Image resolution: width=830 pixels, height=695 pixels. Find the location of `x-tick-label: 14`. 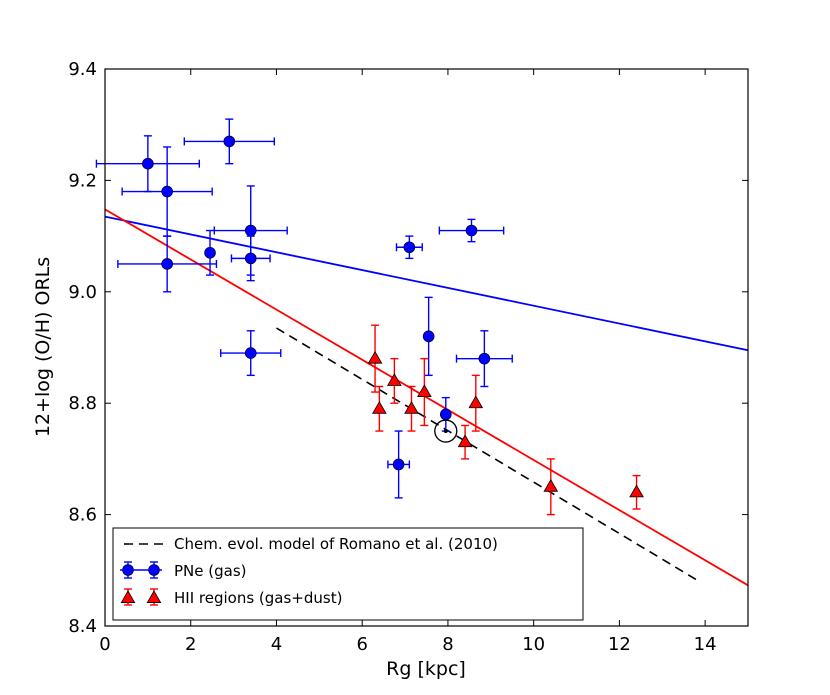

x-tick-label: 14 is located at coordinates (705, 644).